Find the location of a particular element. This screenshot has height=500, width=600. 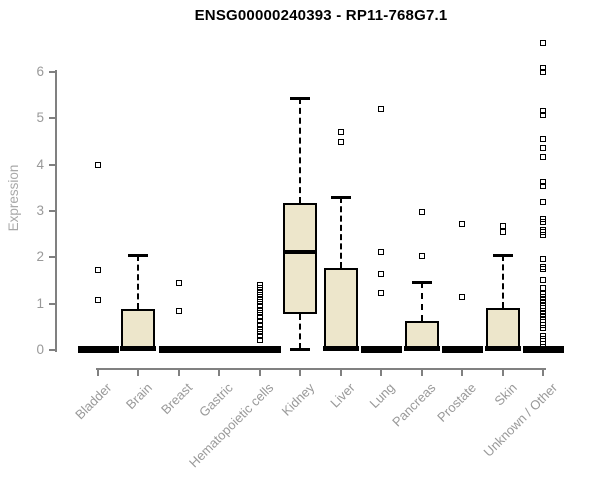

chart-title: ENSG00000240393 - RP11-768G7.1 is located at coordinates (321, 15).